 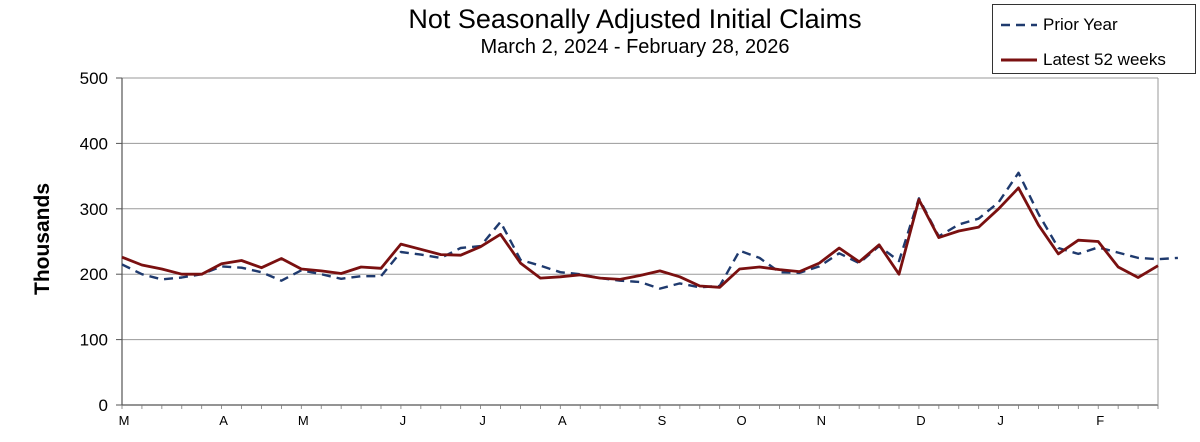 I want to click on chart-subtitle: March 2, 2024 - February 28, 2026, so click(x=635, y=47).